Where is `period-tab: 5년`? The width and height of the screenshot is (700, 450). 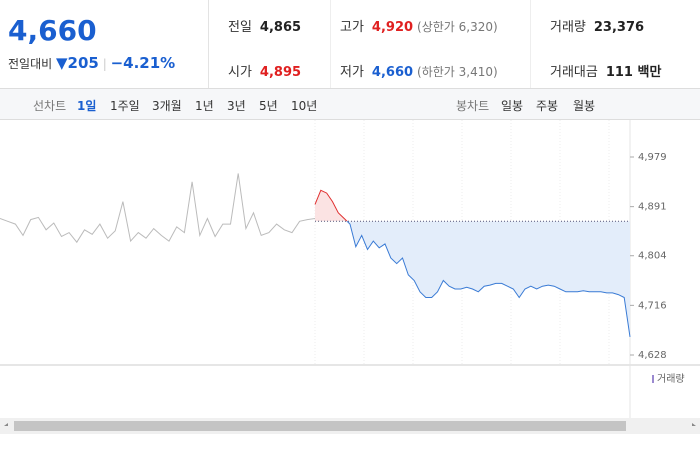 period-tab: 5년 is located at coordinates (268, 106).